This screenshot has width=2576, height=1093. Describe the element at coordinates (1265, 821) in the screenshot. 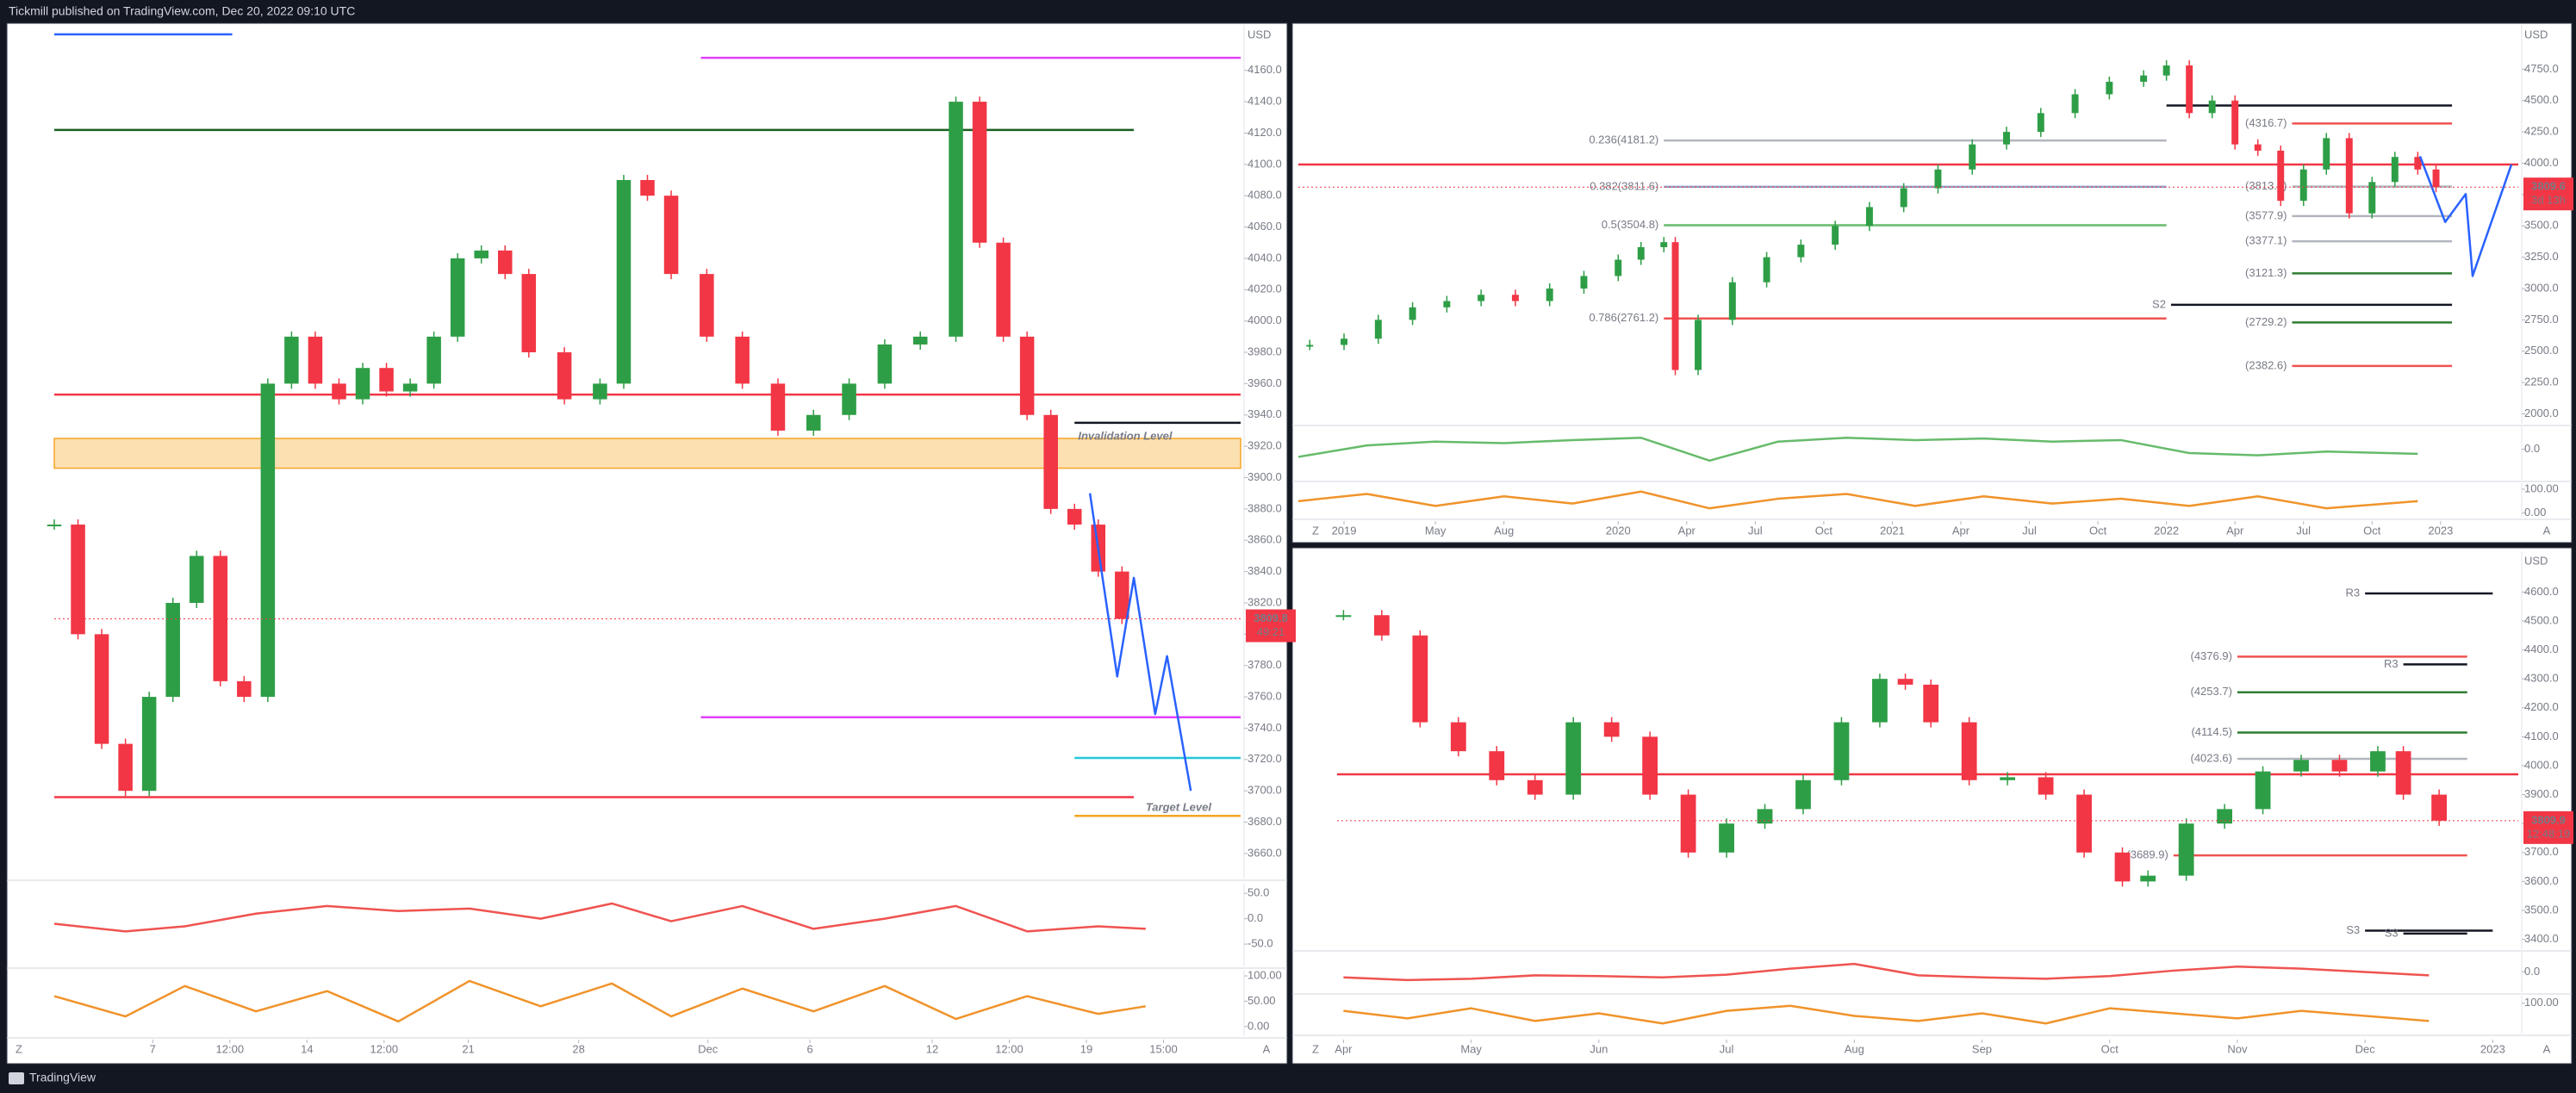

I see `y-tick-label: 3680.0` at that location.